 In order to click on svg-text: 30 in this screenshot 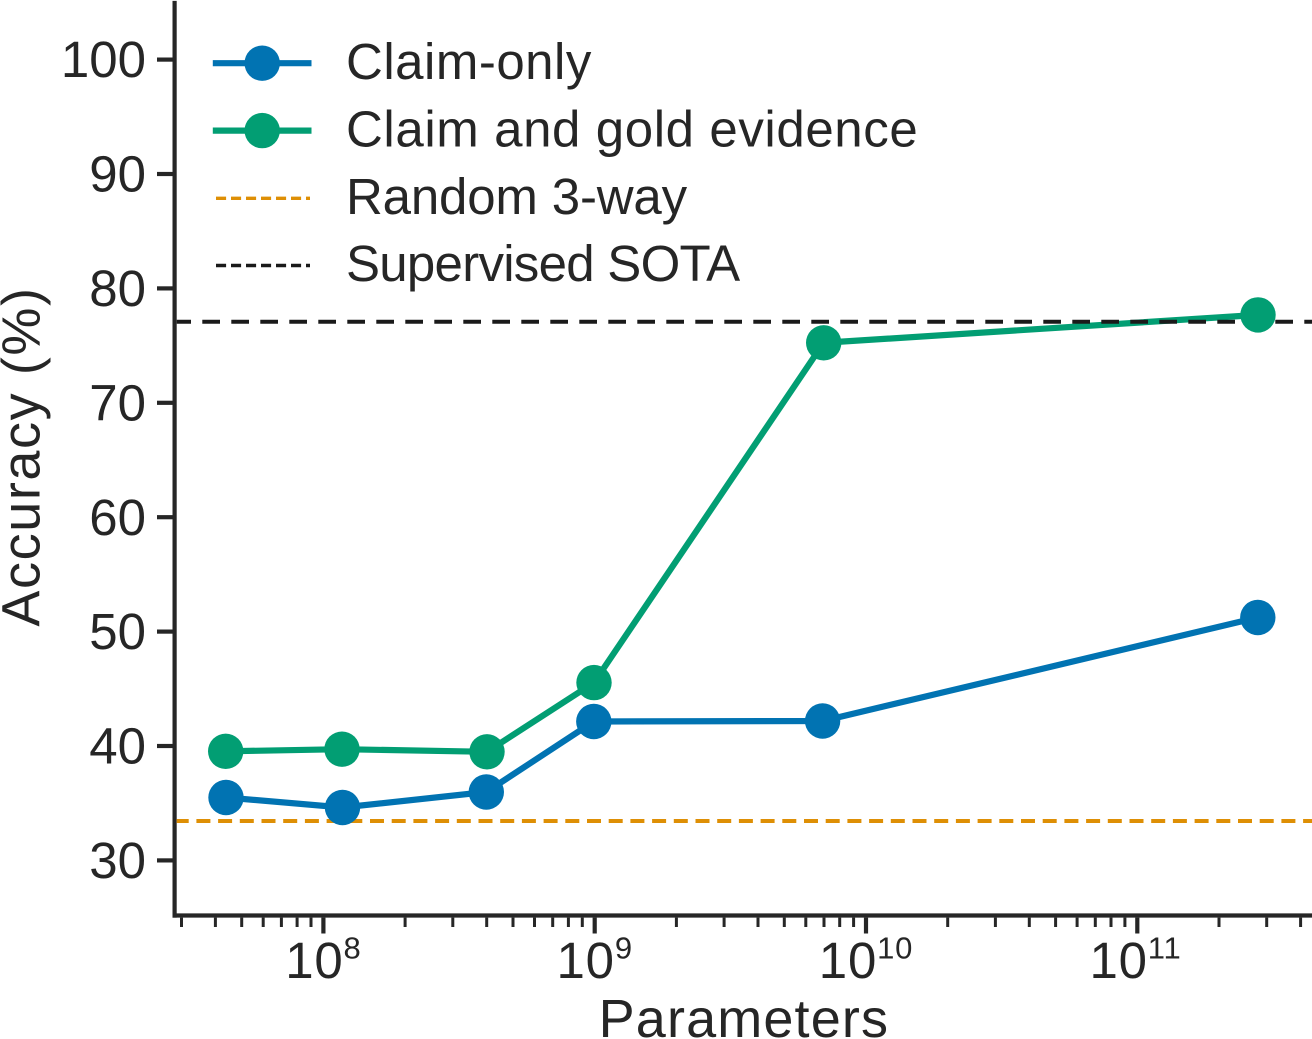, I will do `click(117, 860)`.